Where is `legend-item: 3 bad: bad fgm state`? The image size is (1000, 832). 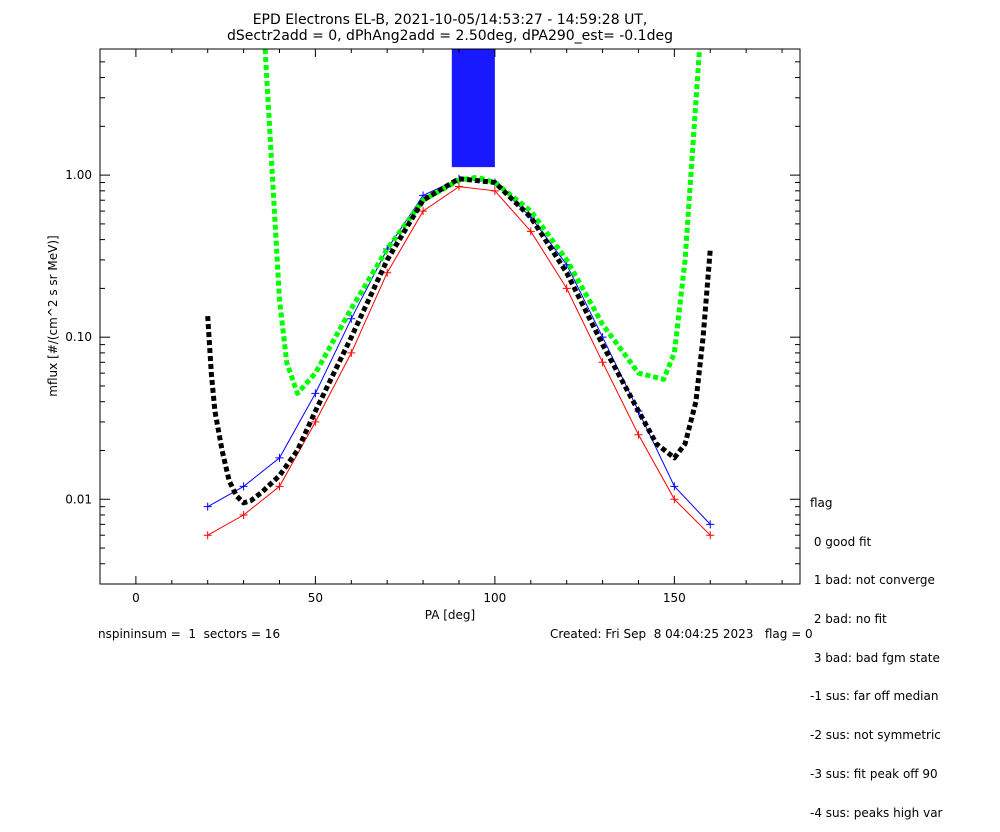
legend-item: 3 bad: bad fgm state is located at coordinates (875, 657).